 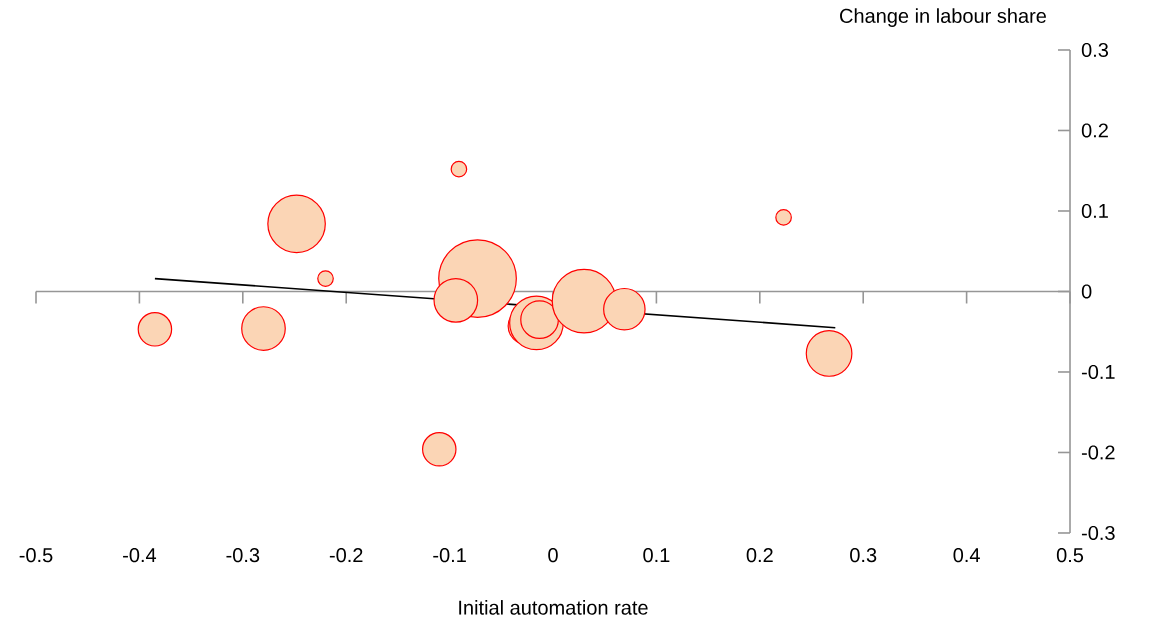 What do you see at coordinates (243, 555) in the screenshot?
I see `x-tick-label: -0.3` at bounding box center [243, 555].